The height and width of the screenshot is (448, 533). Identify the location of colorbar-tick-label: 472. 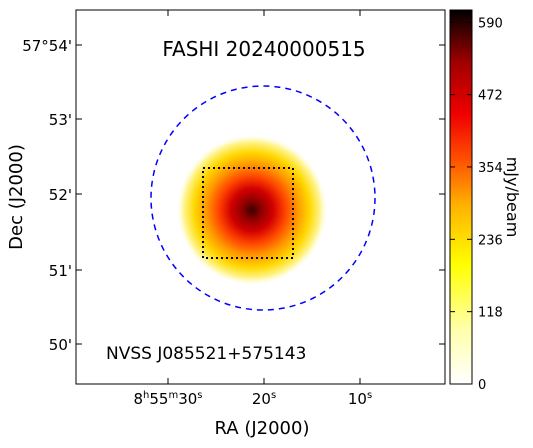
(490, 96).